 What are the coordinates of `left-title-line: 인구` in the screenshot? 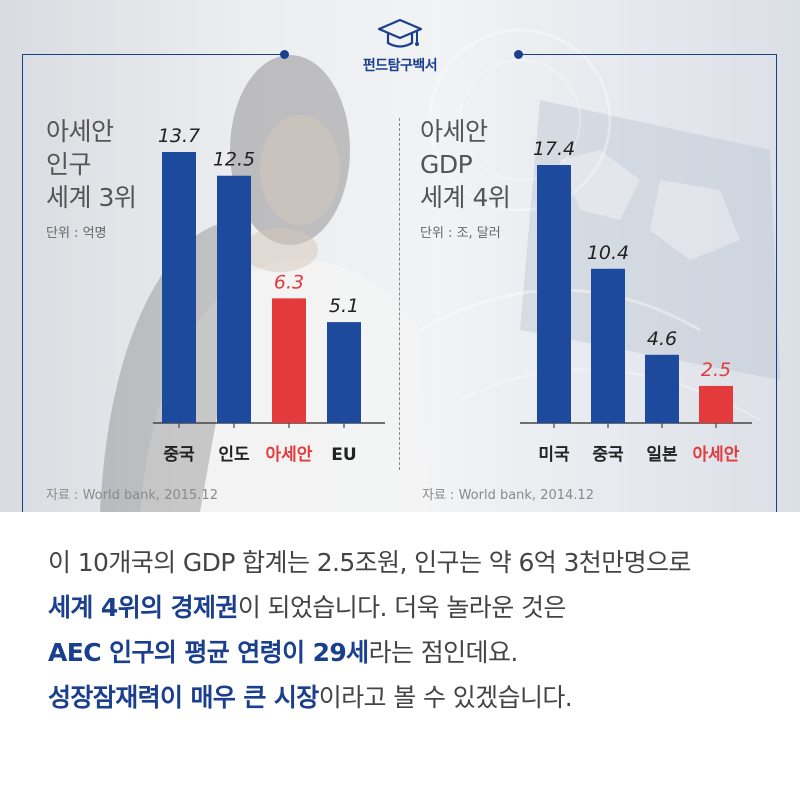 It's located at (69, 164).